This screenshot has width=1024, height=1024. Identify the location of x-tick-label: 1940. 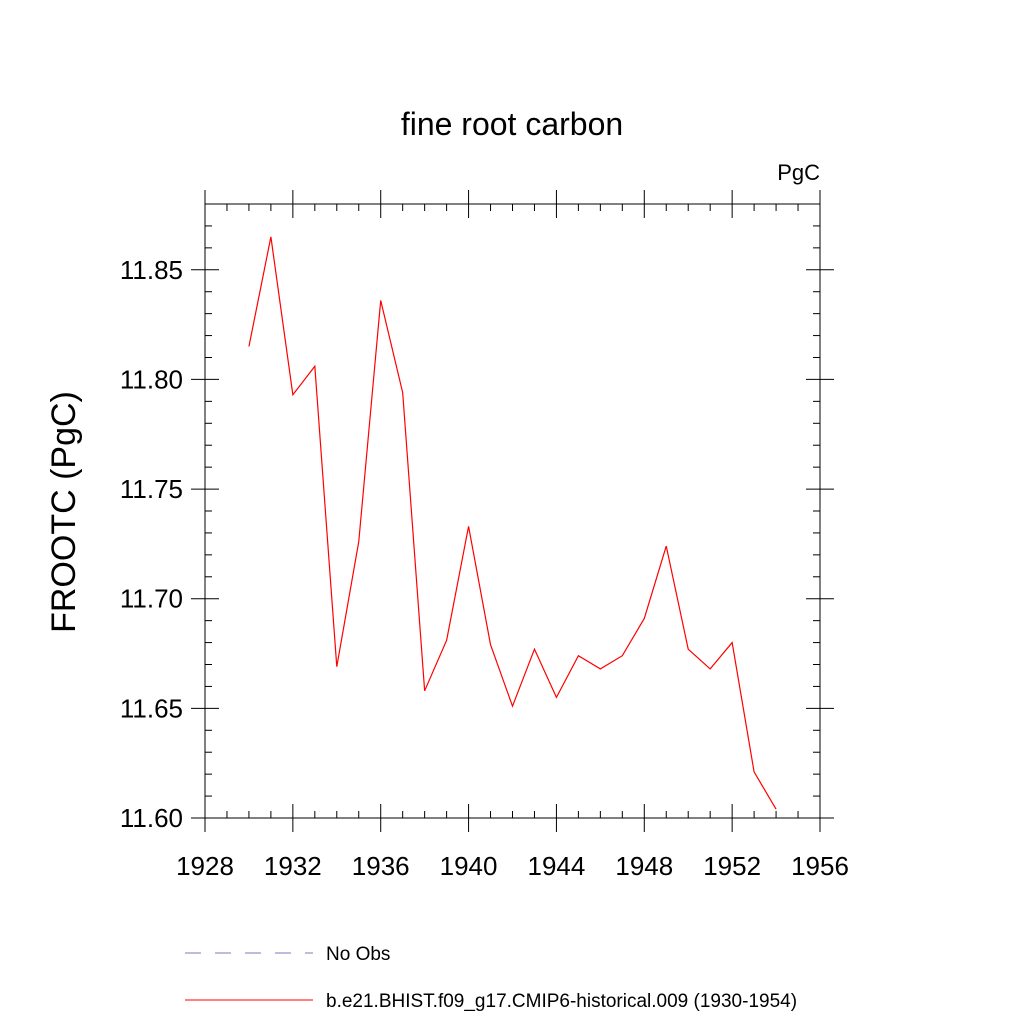
(469, 866).